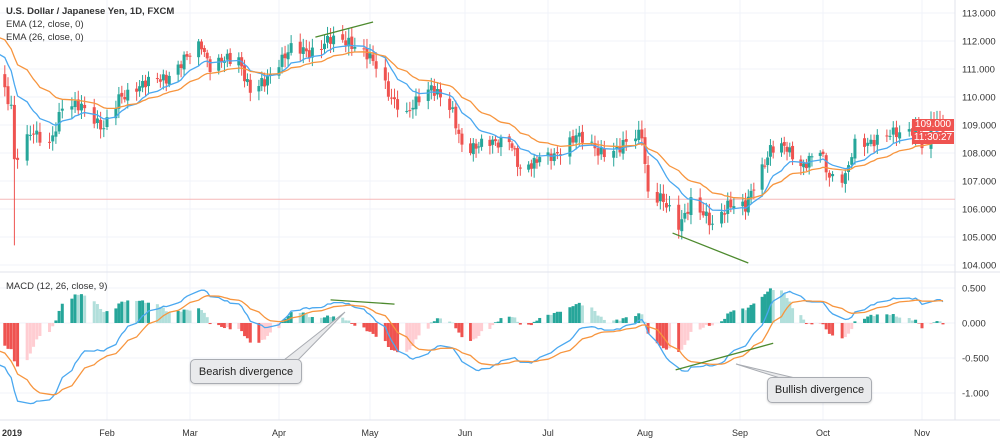  Describe the element at coordinates (279, 433) in the screenshot. I see `time-axis-label: Apr` at that location.